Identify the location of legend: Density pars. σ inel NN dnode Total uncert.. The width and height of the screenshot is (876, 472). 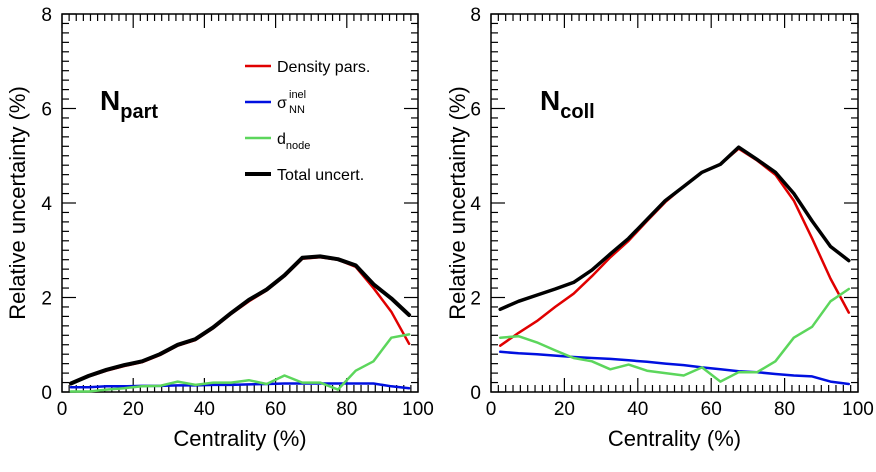
(307, 121).